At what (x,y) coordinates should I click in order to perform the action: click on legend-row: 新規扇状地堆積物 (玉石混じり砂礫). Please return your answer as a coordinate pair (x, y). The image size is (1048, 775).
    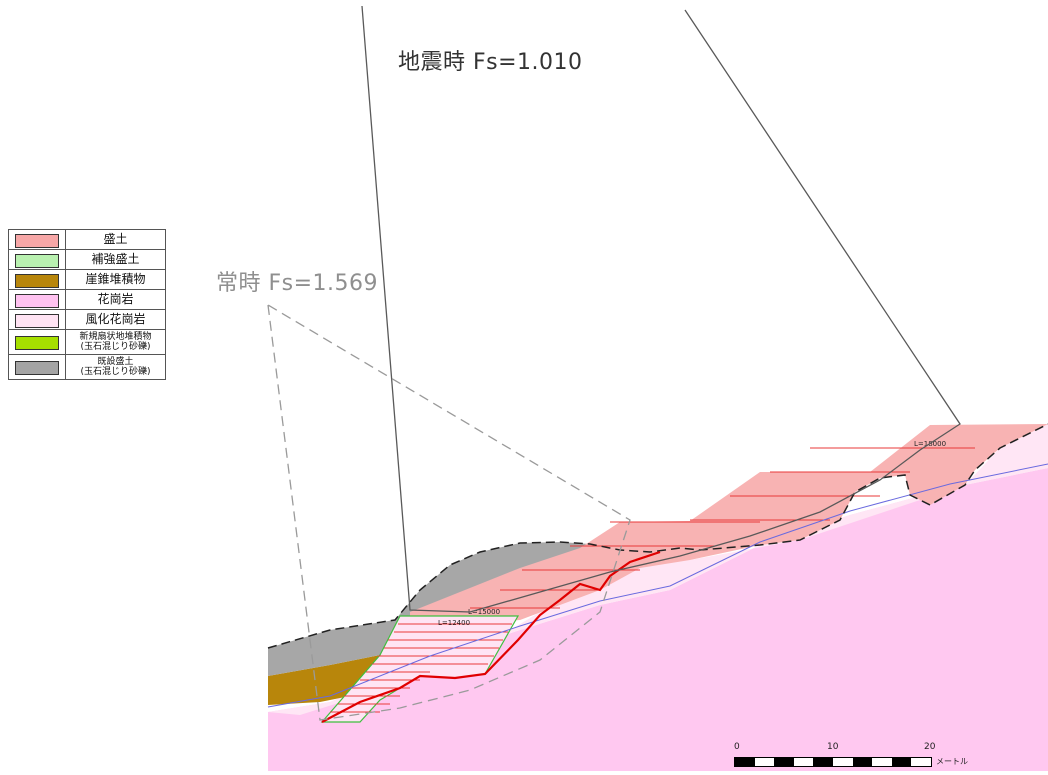
    Looking at the image, I should click on (87, 342).